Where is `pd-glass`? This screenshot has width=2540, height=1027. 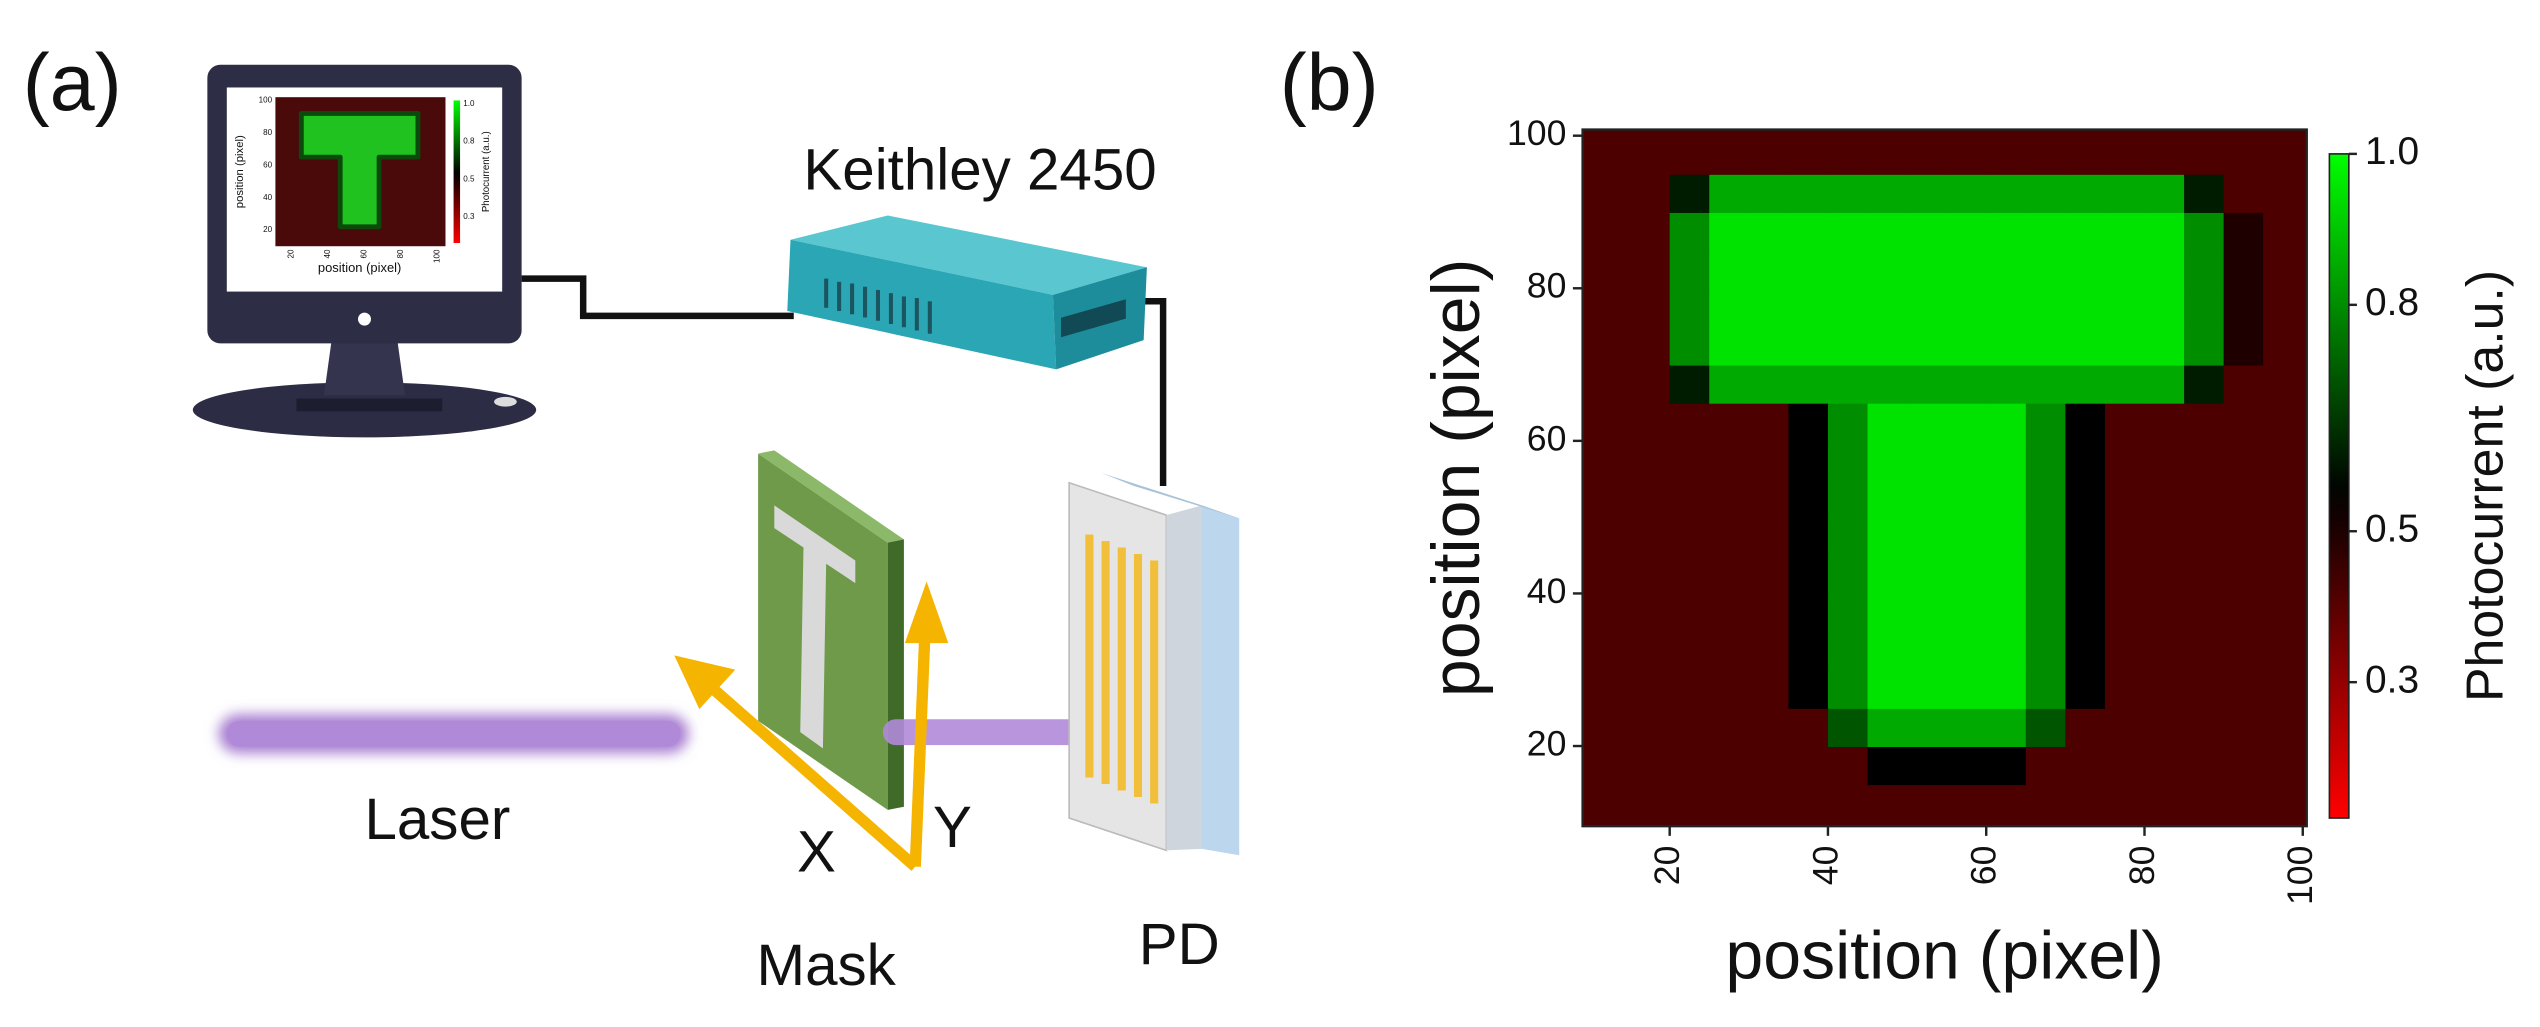 pd-glass is located at coordinates (1220, 680).